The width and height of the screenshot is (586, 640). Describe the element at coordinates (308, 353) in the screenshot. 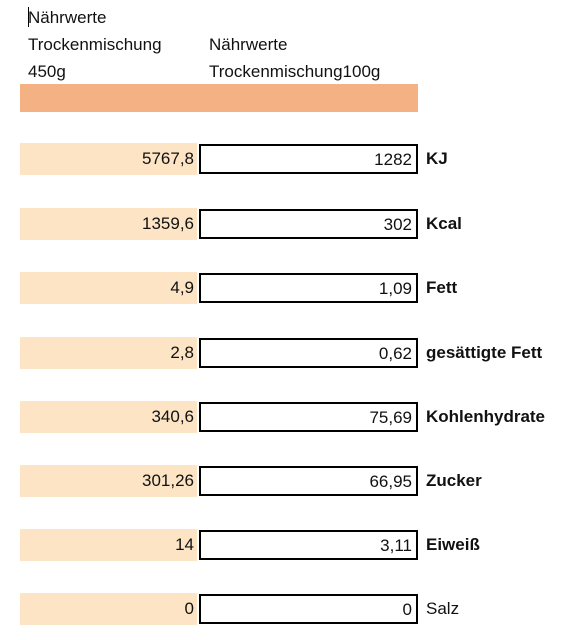

I see `per100g-value-cell: 0,62` at that location.